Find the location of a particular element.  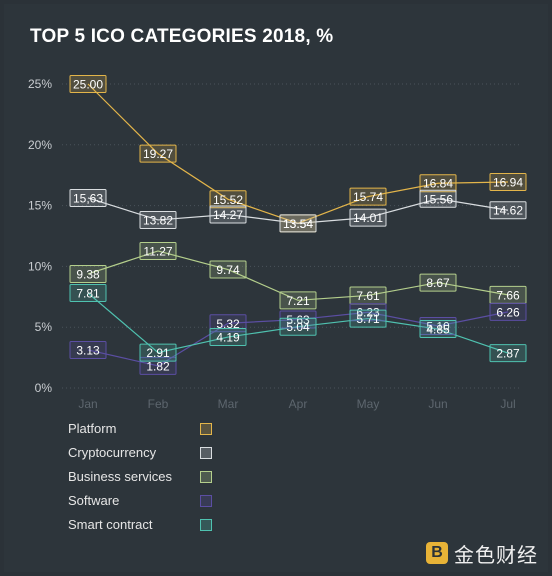

data-label: 15.74 is located at coordinates (368, 196).